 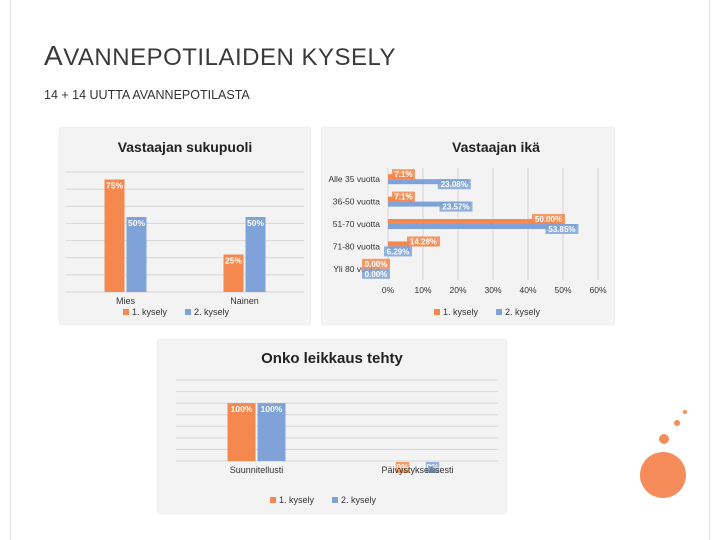 I want to click on category-label: Suunnitellusti, so click(x=257, y=470).